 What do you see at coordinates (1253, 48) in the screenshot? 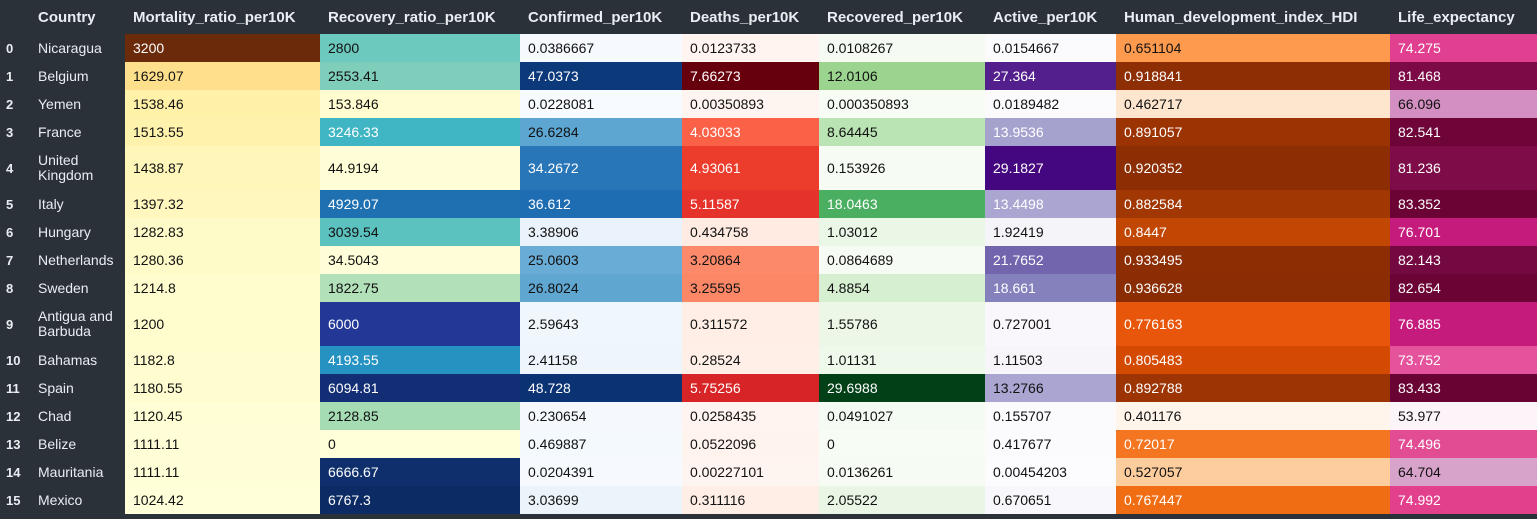
I see `cell-hdi: 0.651104` at bounding box center [1253, 48].